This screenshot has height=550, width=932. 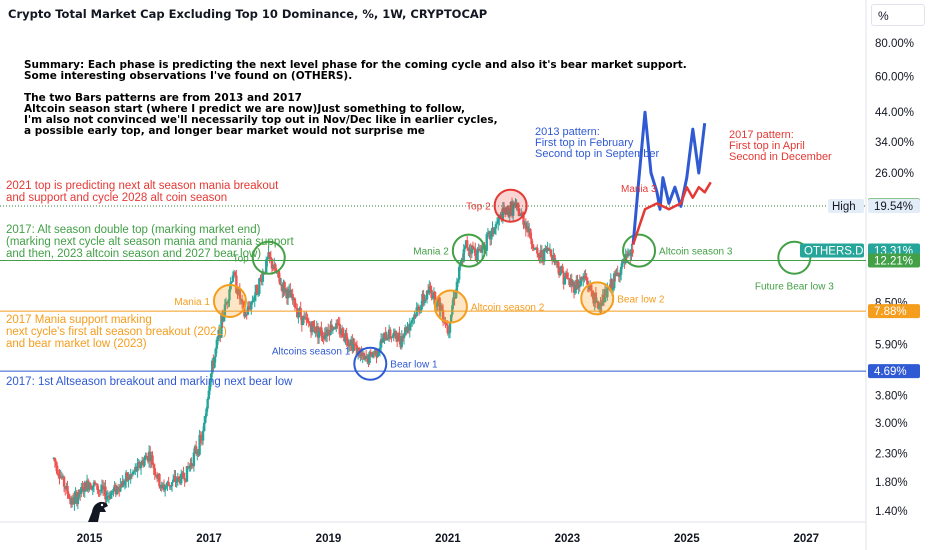 What do you see at coordinates (891, 424) in the screenshot?
I see `y-tick-label: 3.00%` at bounding box center [891, 424].